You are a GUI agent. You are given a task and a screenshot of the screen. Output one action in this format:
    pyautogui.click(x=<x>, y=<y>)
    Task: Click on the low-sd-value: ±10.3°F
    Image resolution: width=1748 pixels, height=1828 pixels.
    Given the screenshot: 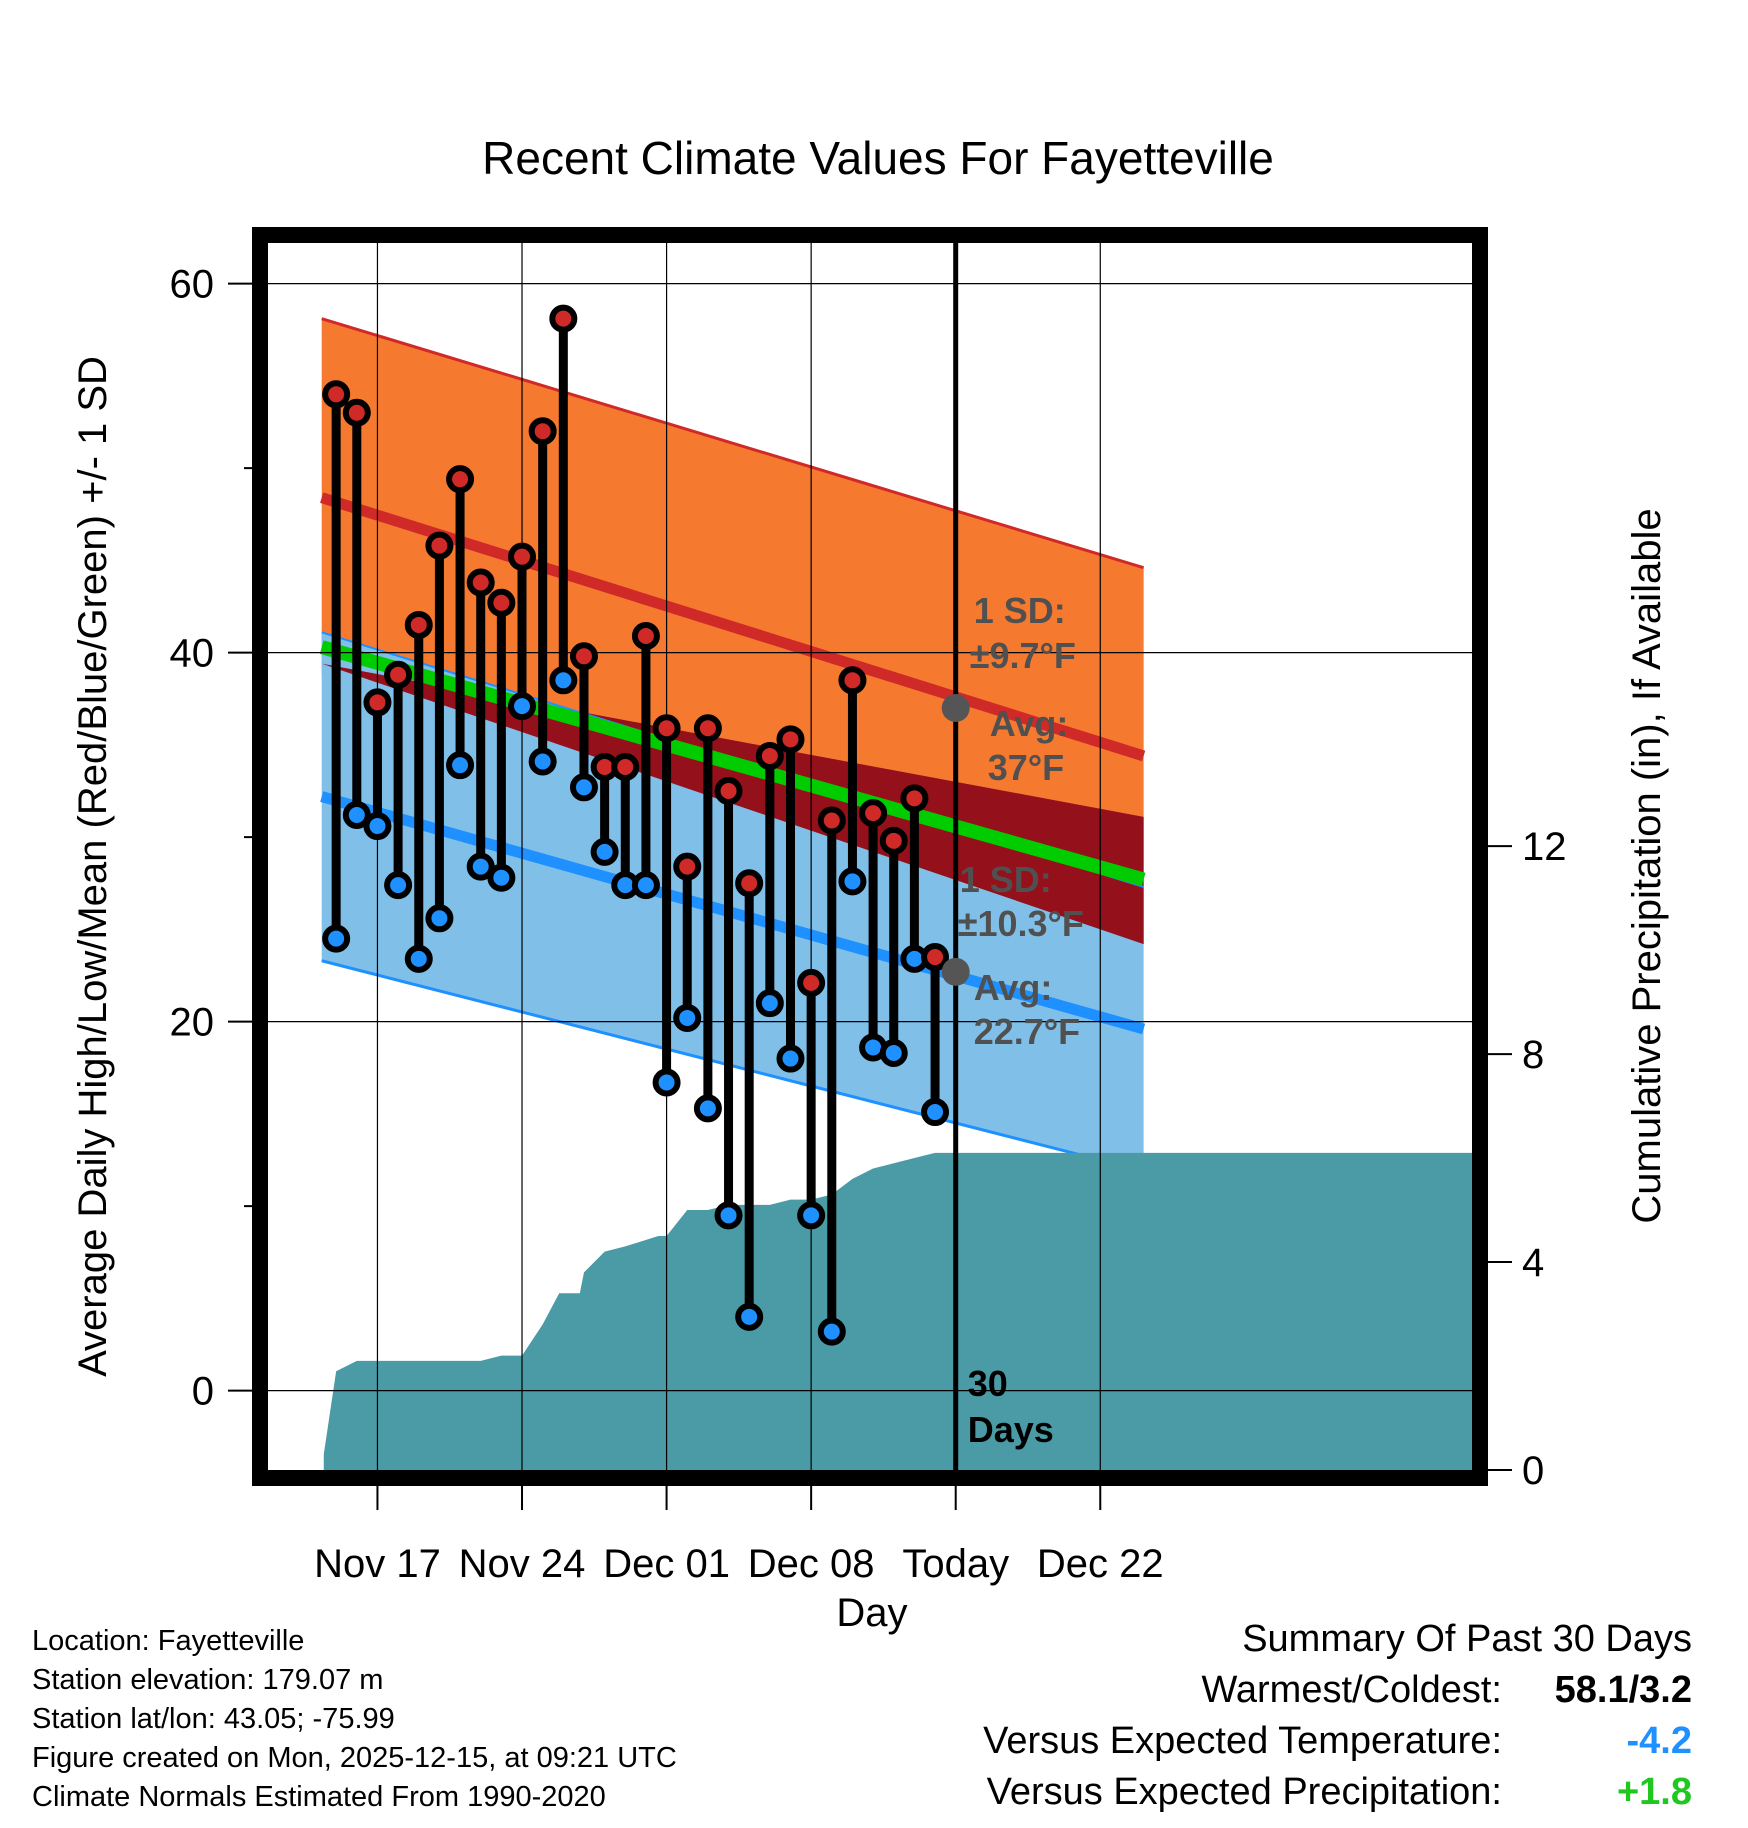 What is the action you would take?
    pyautogui.click(x=1021, y=923)
    